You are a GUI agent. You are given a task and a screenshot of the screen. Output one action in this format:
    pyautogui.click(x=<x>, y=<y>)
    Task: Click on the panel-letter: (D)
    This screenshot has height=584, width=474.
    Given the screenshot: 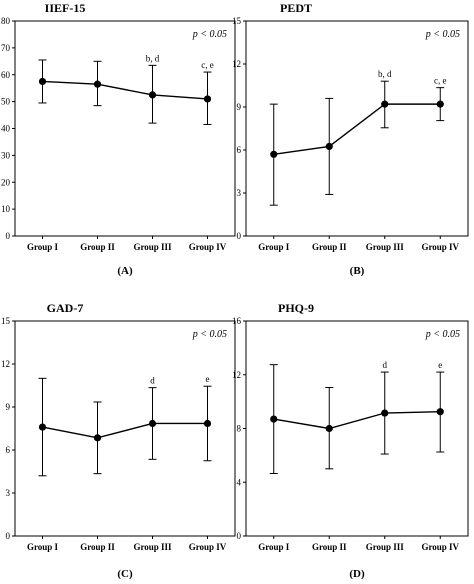 What is the action you would take?
    pyautogui.click(x=357, y=573)
    